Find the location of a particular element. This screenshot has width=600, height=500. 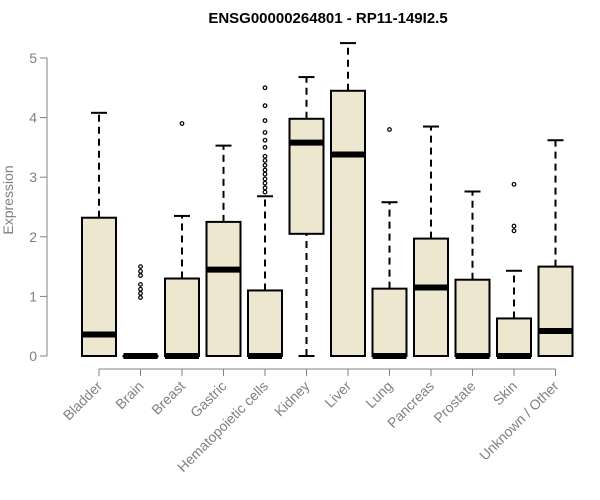

y-tick-label: 4 is located at coordinates (33, 118).